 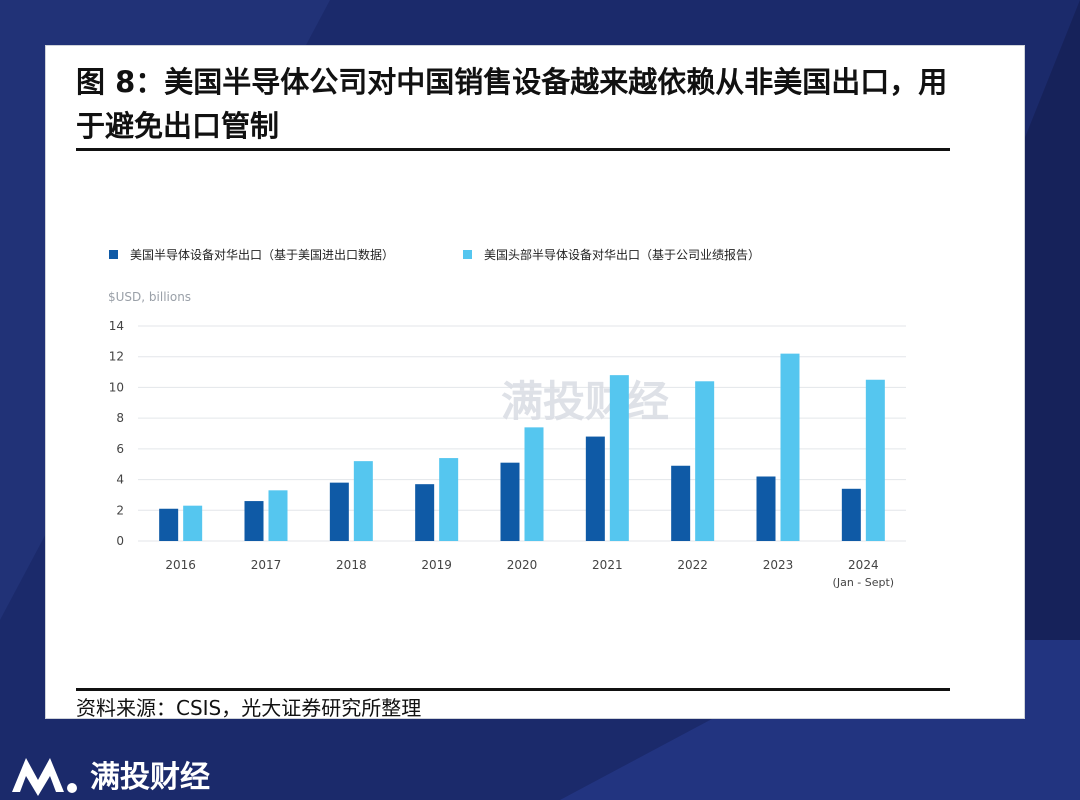 I want to click on x-tick-label: 2024, so click(x=863, y=565).